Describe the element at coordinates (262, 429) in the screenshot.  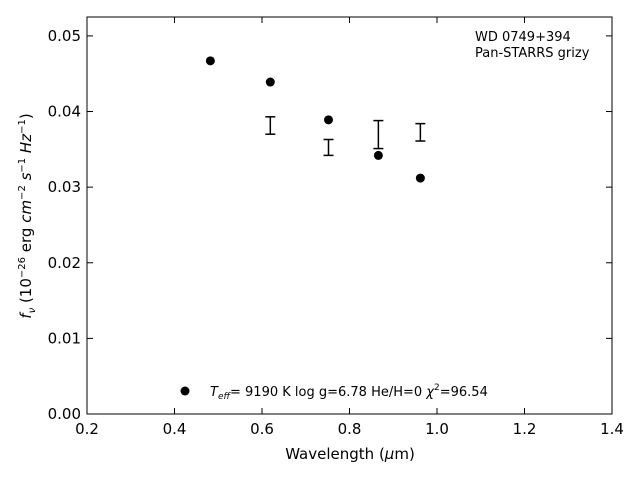
I see `x-tick-label: 0.6` at that location.